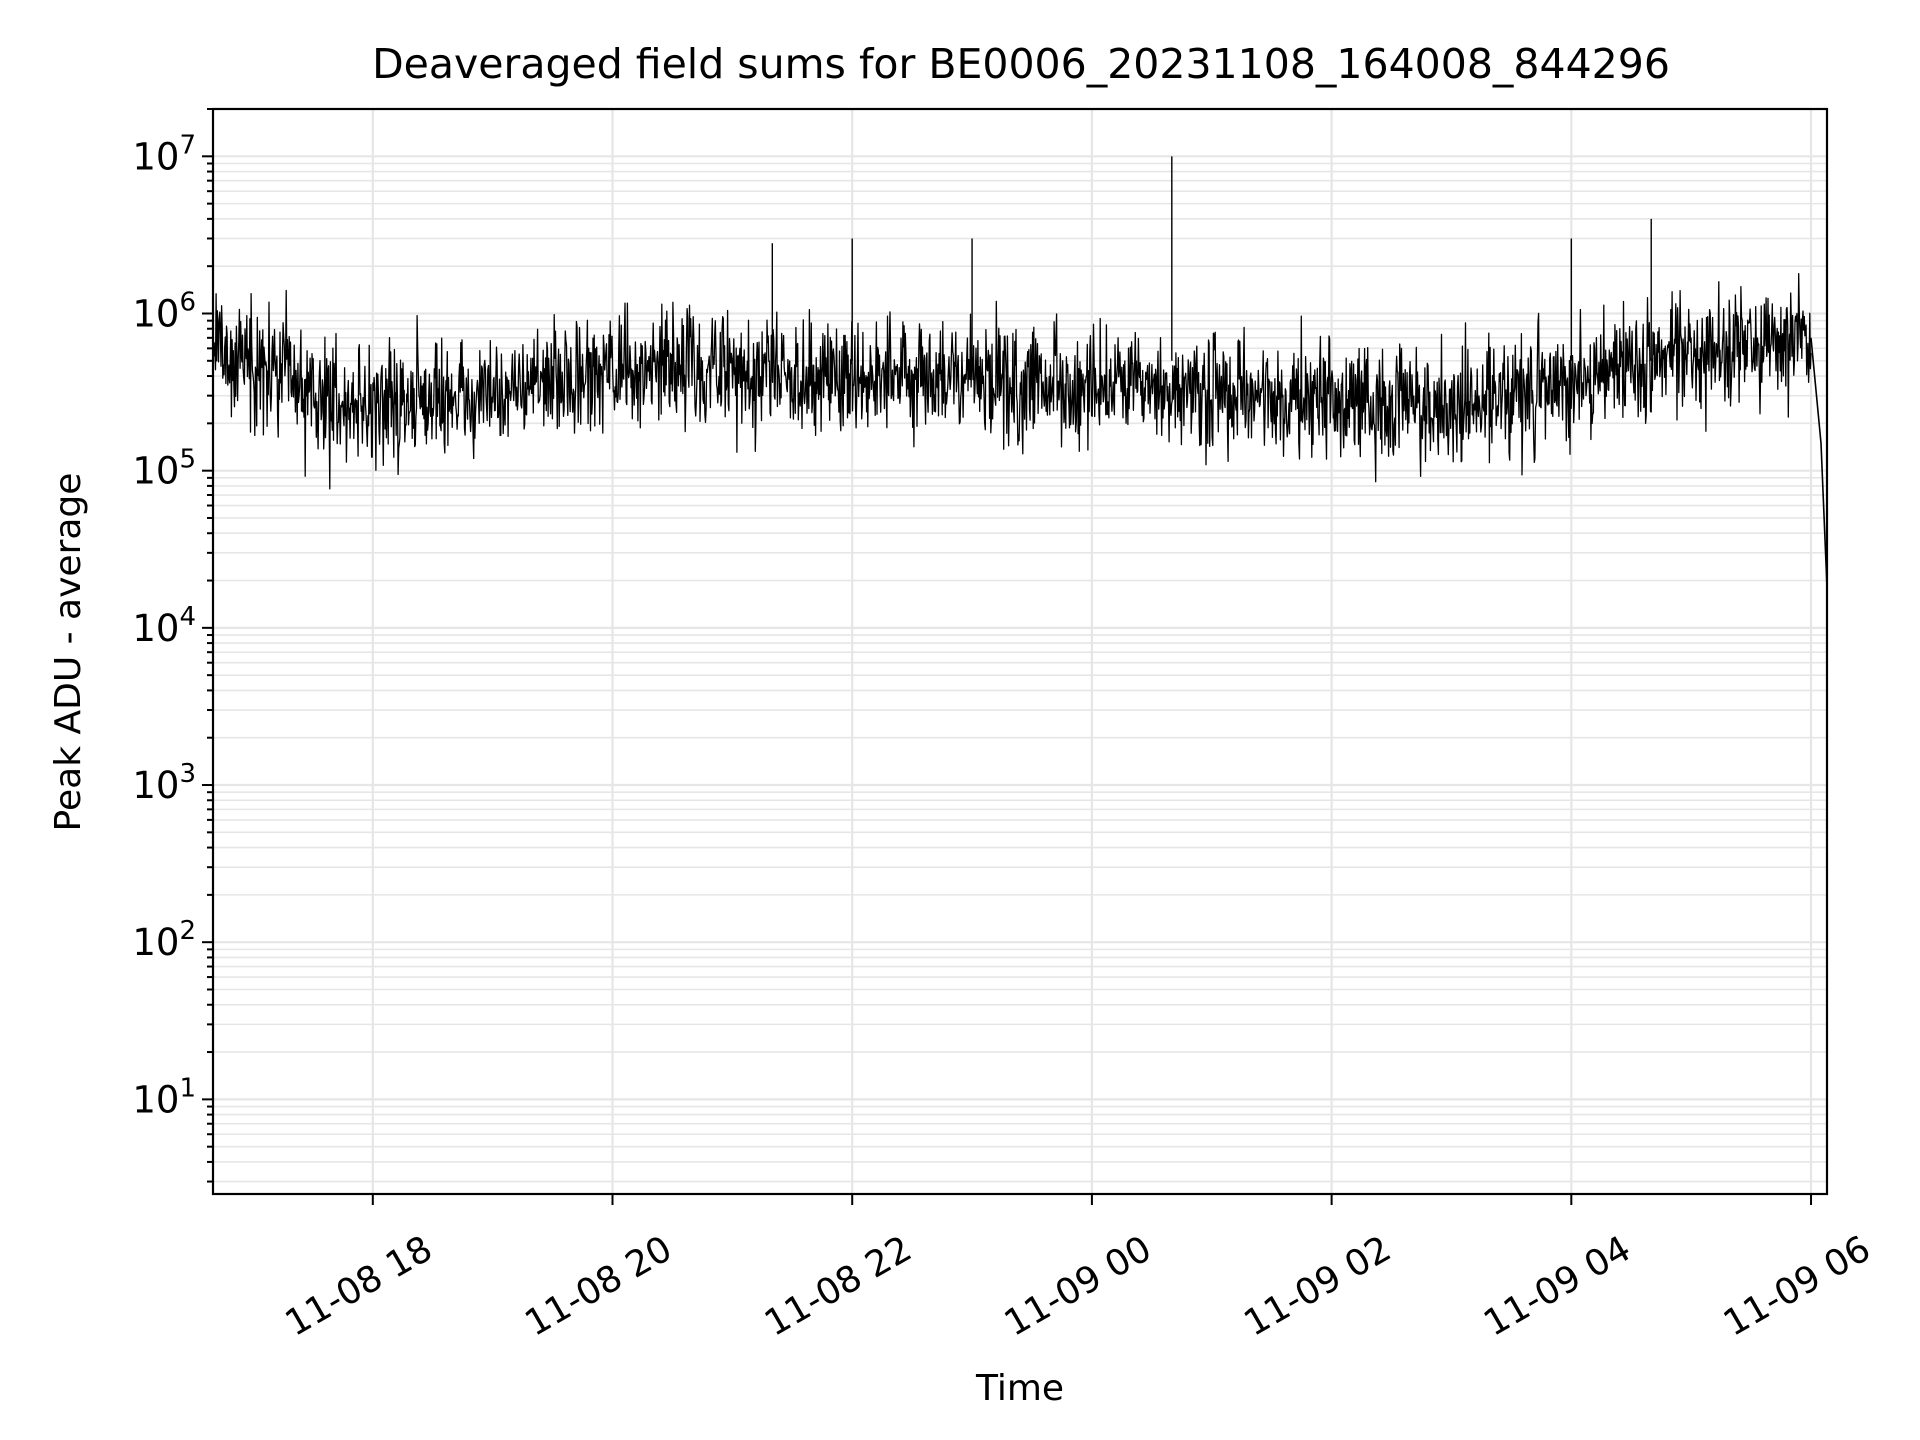 This screenshot has width=1920, height=1440. I want to click on y-tick-label: 107, so click(164, 154).